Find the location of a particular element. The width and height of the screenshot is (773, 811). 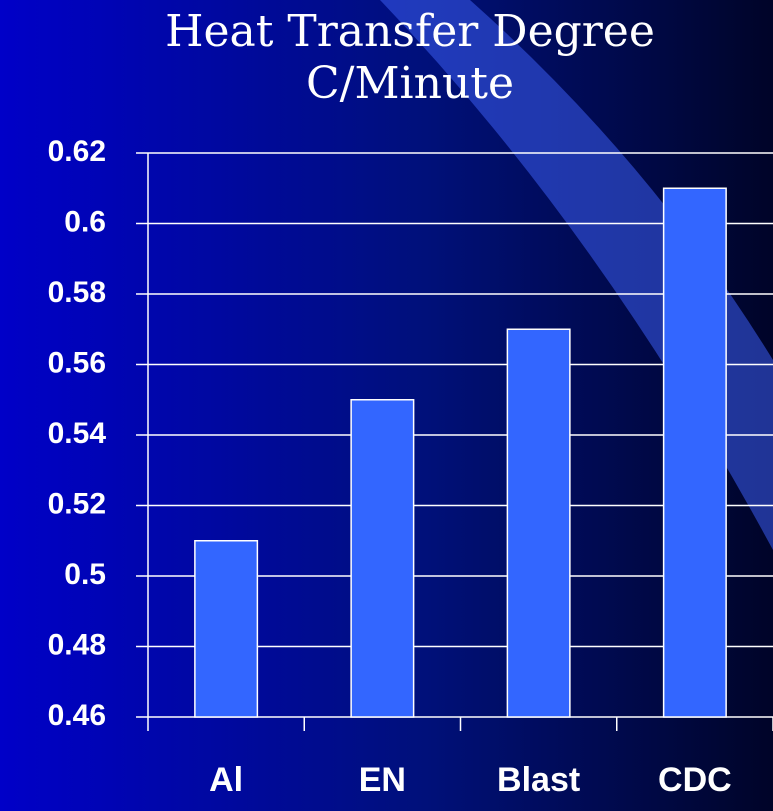

y-tick-label: 0.6 is located at coordinates (85, 221).